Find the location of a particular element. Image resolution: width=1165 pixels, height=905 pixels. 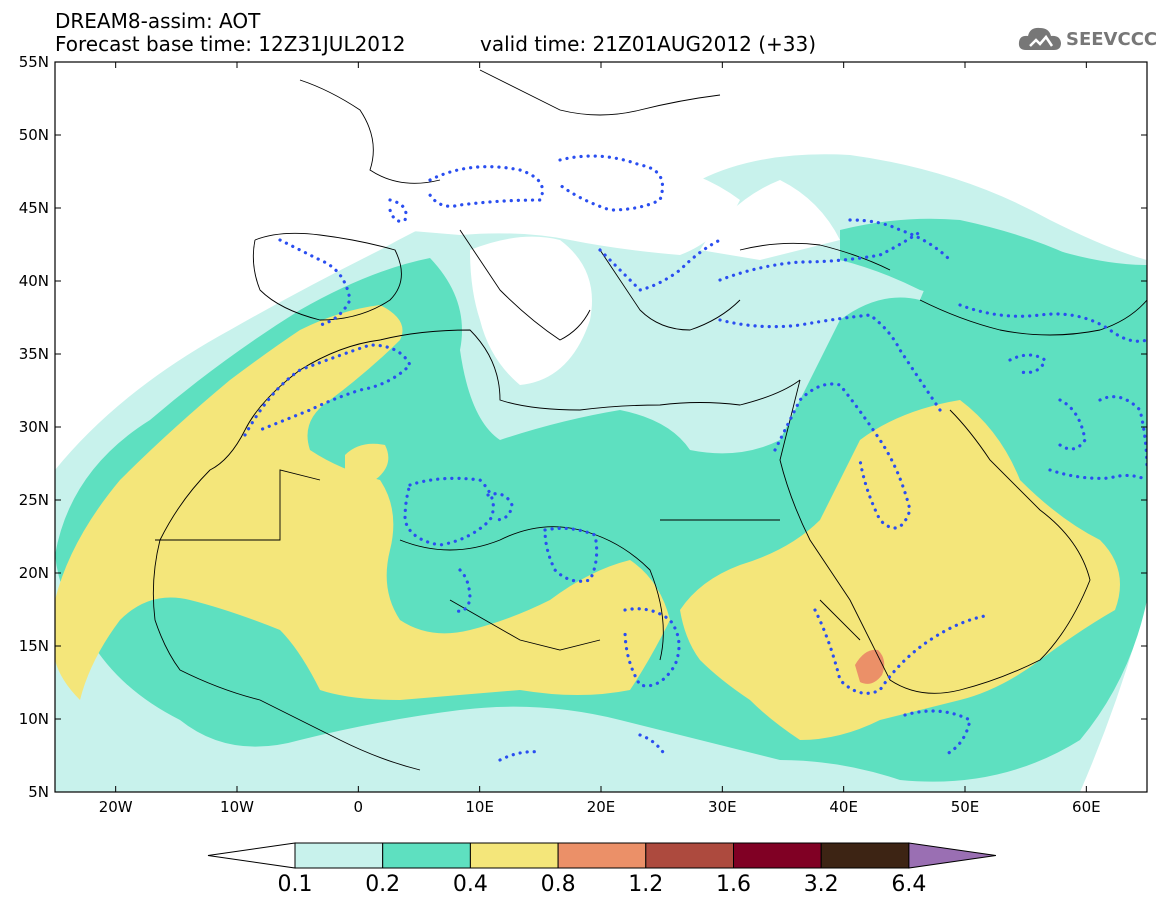

logo-text: SEEVCCC is located at coordinates (1112, 39).